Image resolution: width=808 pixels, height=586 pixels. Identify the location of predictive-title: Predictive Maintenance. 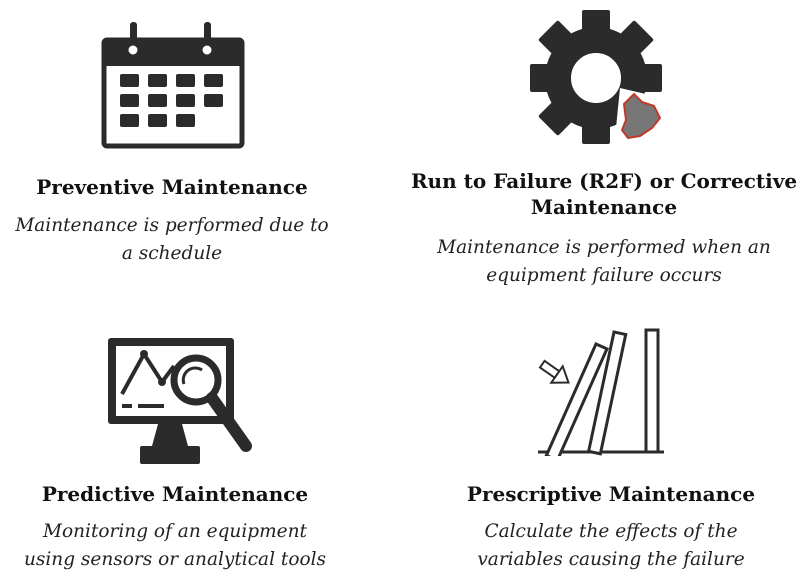
(175, 494).